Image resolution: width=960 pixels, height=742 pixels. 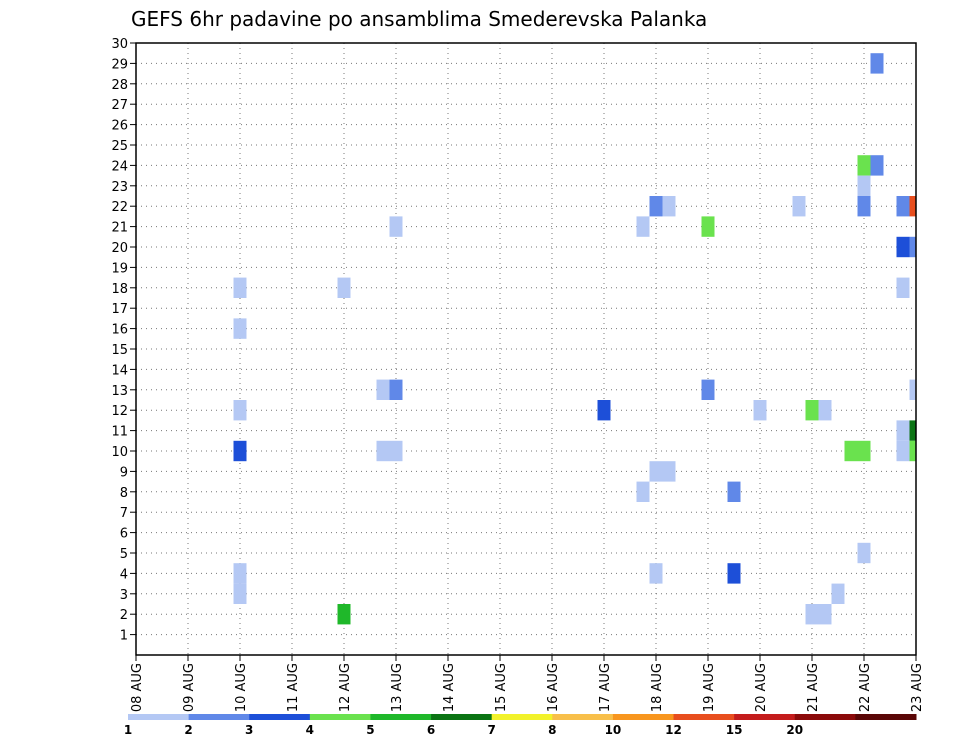 I want to click on y-tick-label: 12, so click(x=119, y=411).